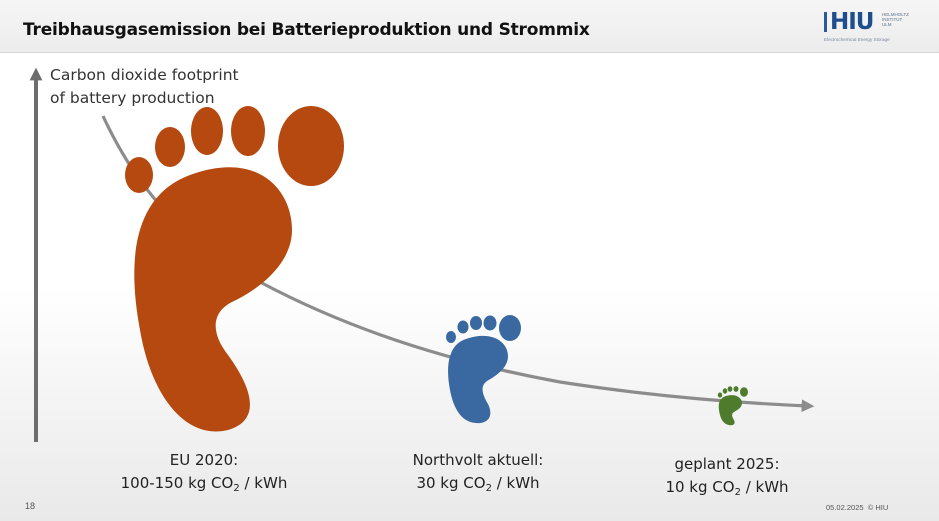 The image size is (939, 521). I want to click on caption-2025: geplant 2025: 10 kg CO2 / kWh, so click(727, 476).